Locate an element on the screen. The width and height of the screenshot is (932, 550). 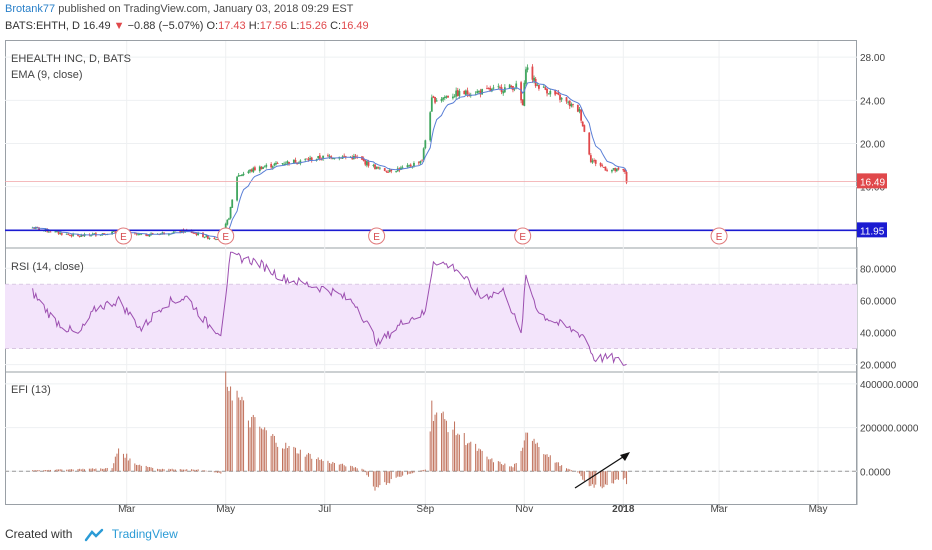
support-price-tag-label: 11.95 is located at coordinates (872, 231).